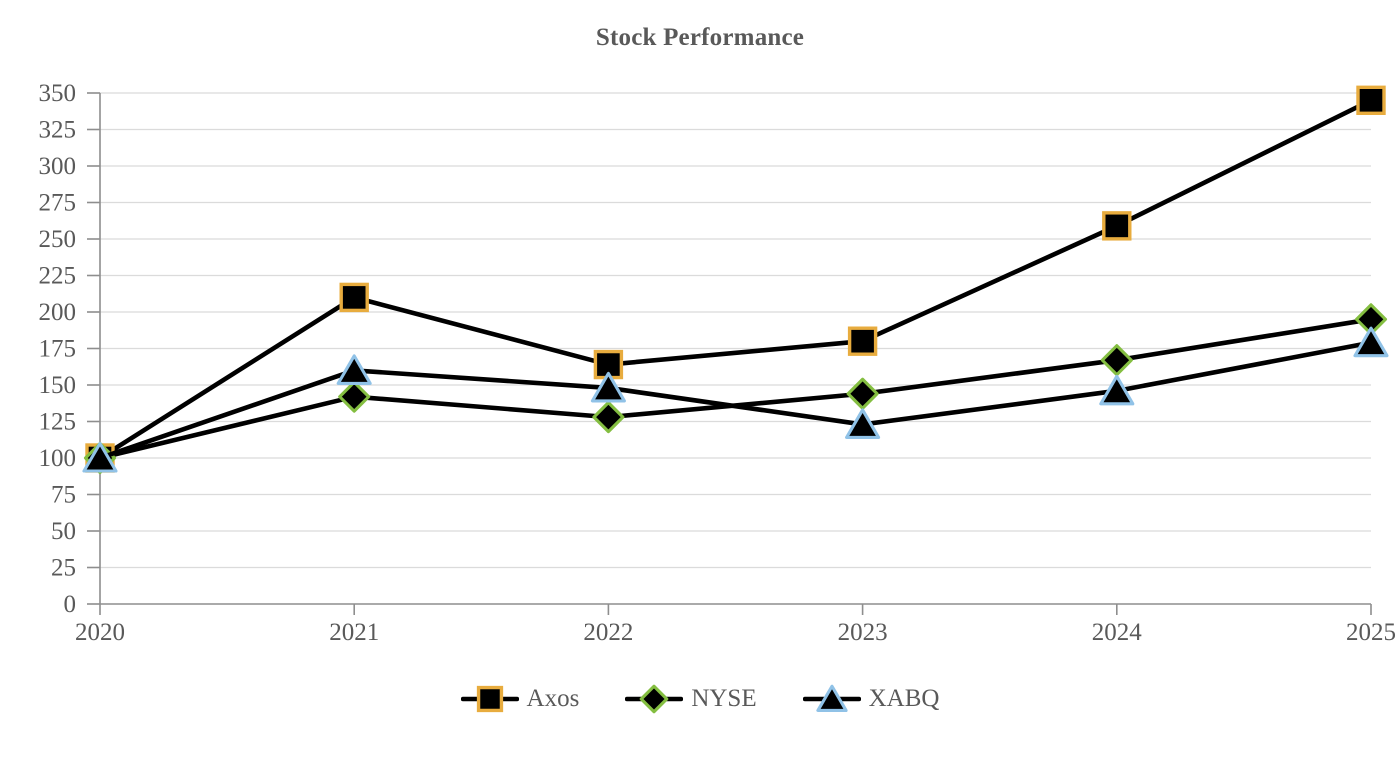 The image size is (1400, 760). Describe the element at coordinates (1117, 226) in the screenshot. I see `marker-axos-2024` at that location.